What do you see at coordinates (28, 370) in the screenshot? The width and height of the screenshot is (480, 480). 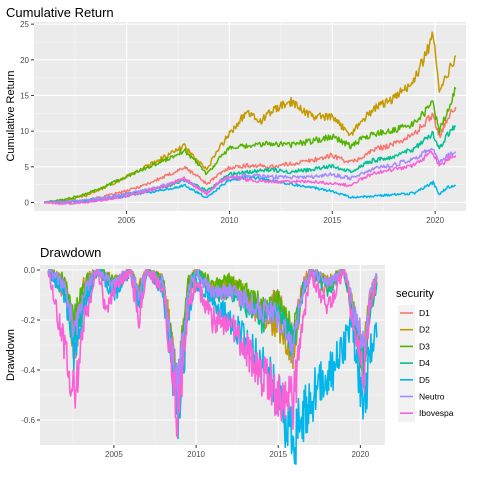 I see `y-tick-label: -0.4` at bounding box center [28, 370].